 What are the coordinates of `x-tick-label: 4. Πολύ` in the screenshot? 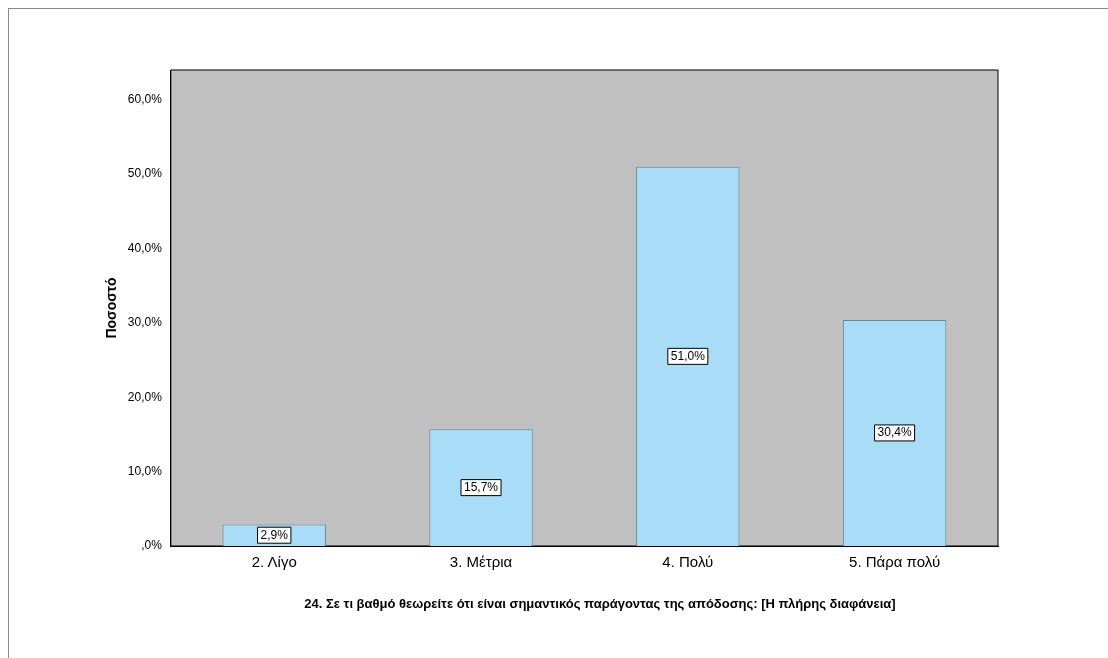 It's located at (688, 562).